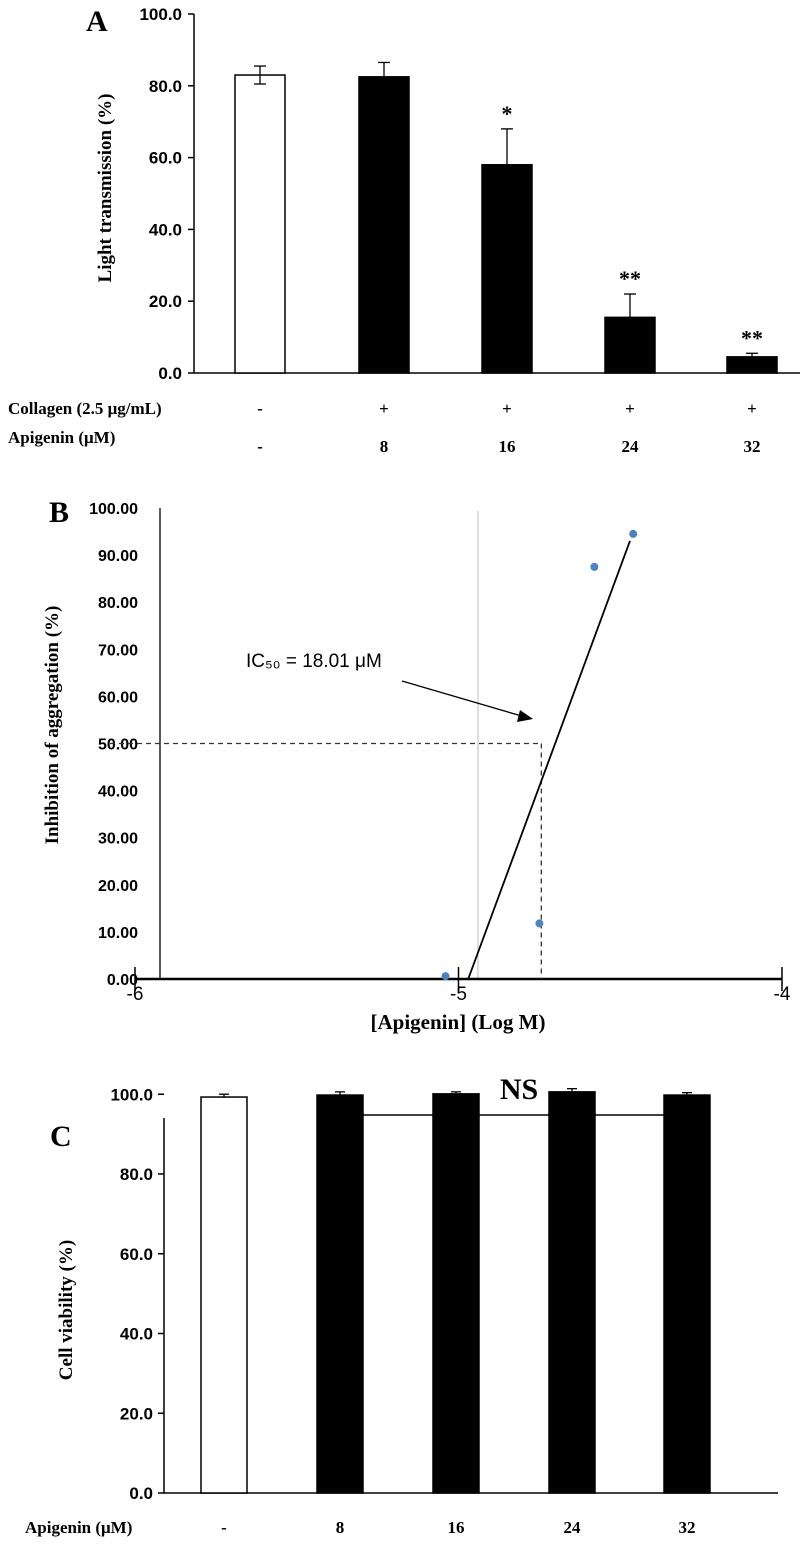  Describe the element at coordinates (113, 509) in the screenshot. I see `y-tick-label: 100.00` at that location.